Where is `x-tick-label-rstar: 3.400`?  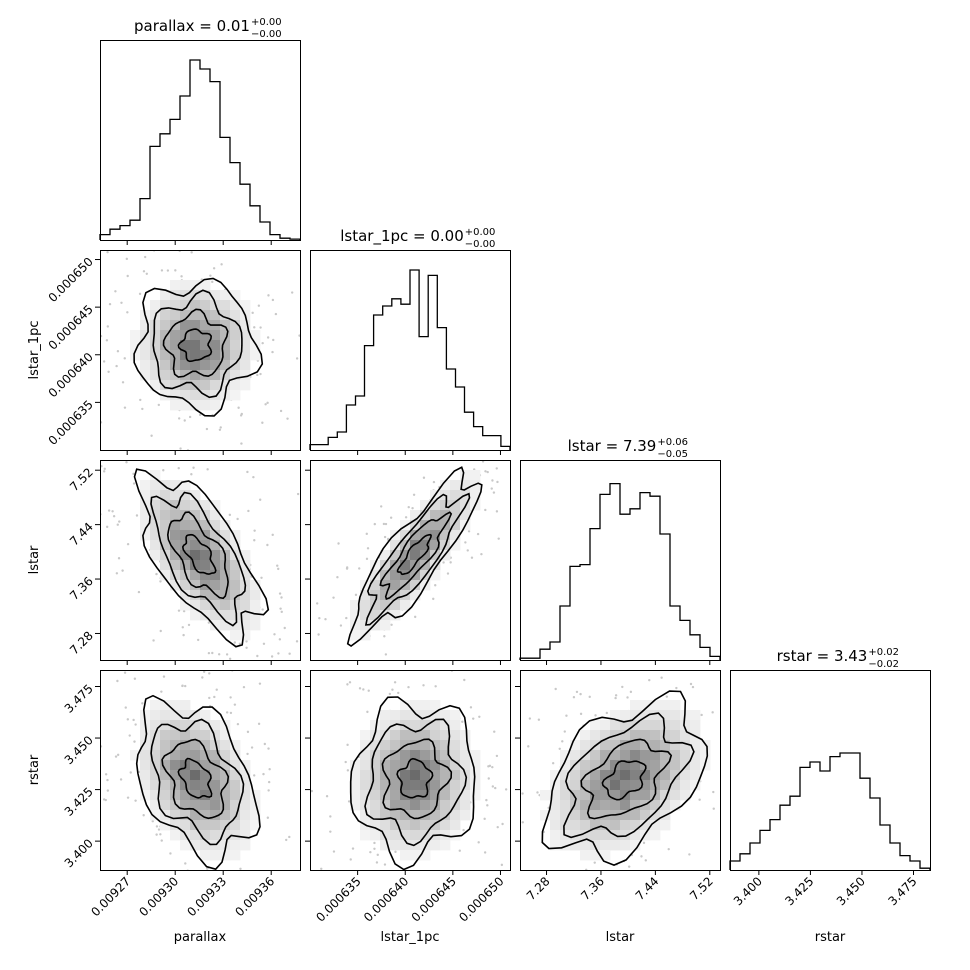 x-tick-label-rstar: 3.400 is located at coordinates (748, 891).